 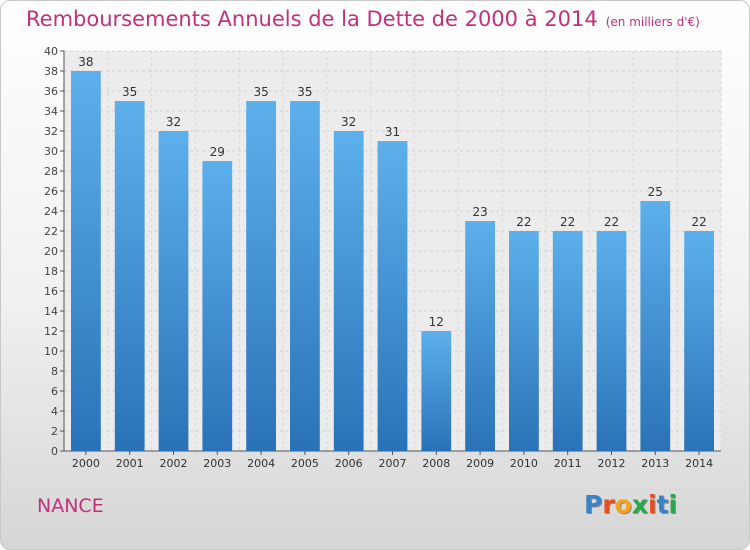 I want to click on y-tick-label: 12, so click(x=51, y=331).